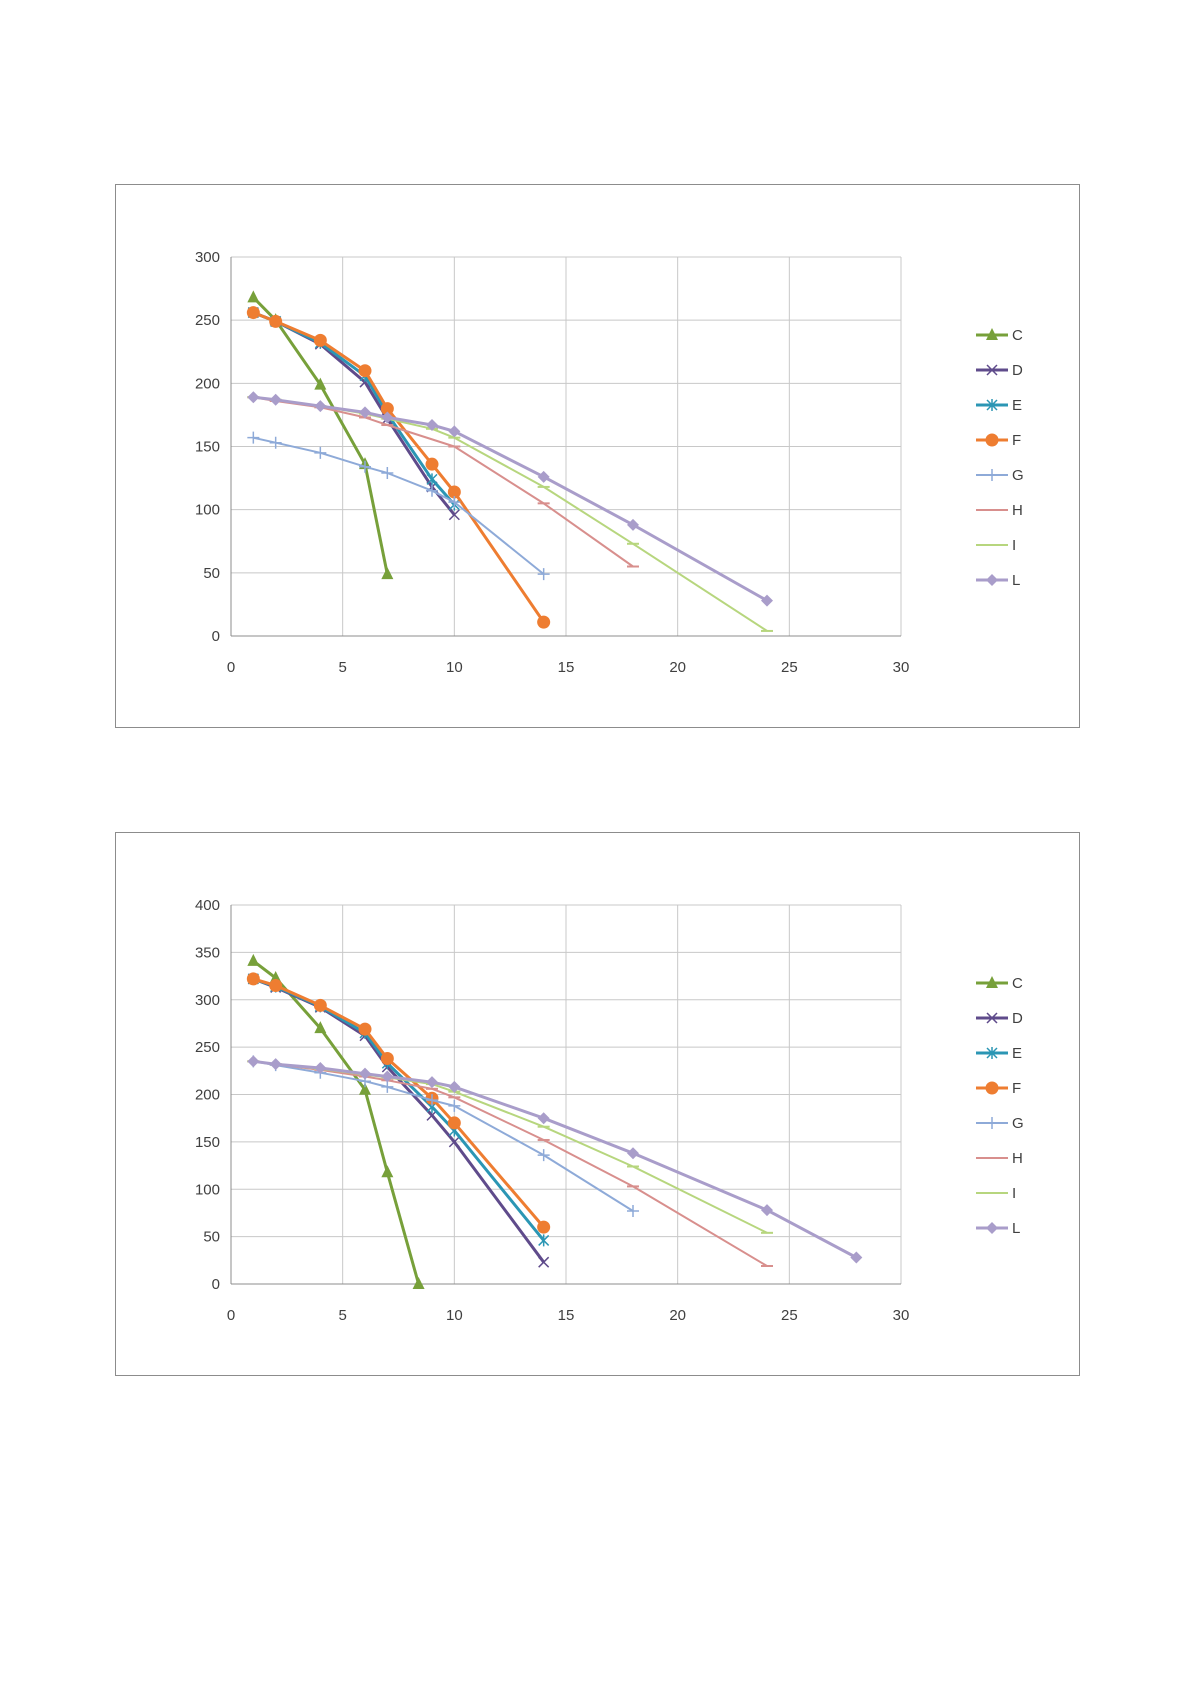 The image size is (1191, 1684). I want to click on chart-1-legend-label: C, so click(1017, 335).